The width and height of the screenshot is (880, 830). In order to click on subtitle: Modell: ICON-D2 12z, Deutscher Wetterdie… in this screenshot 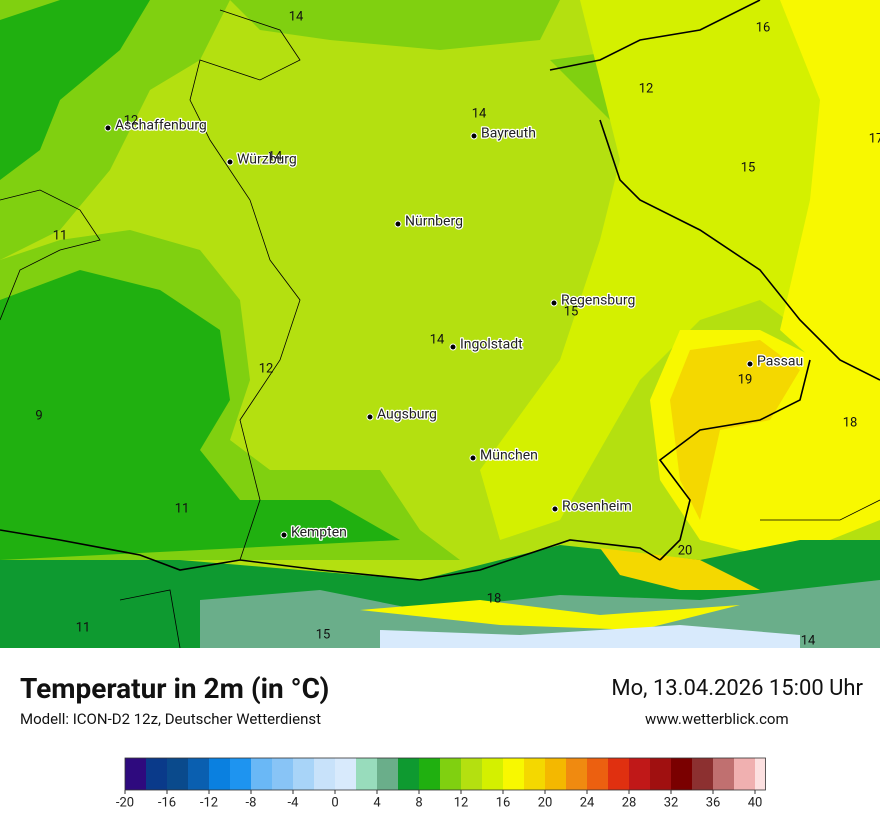, I will do `click(171, 719)`.